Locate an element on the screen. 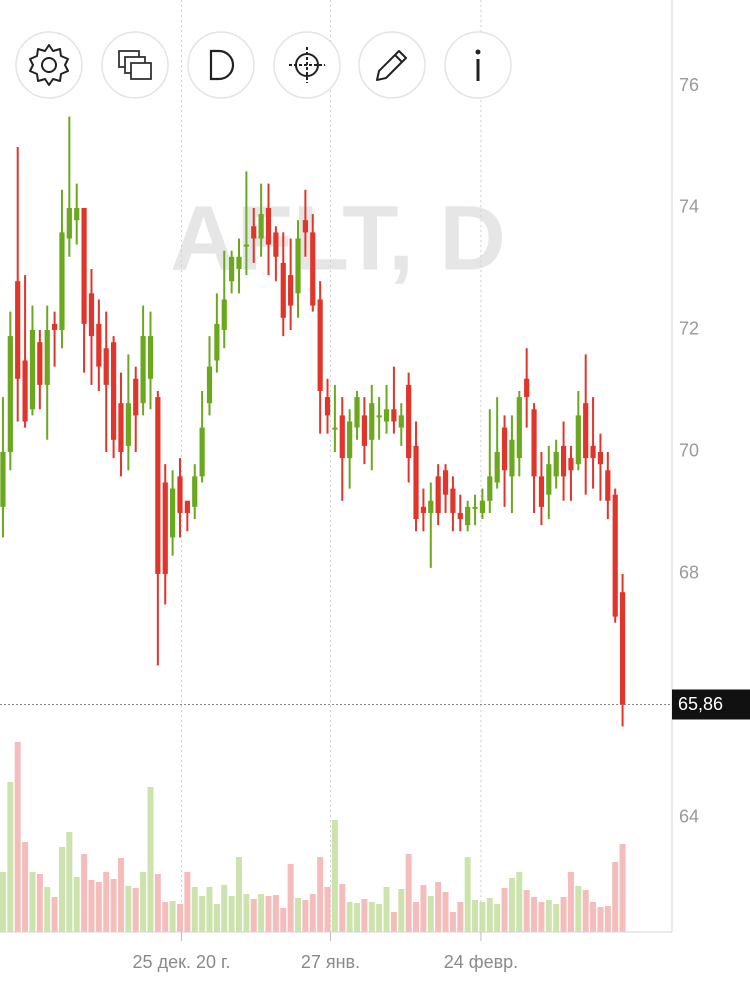  x-tick-label: 24 февр. is located at coordinates (481, 962).